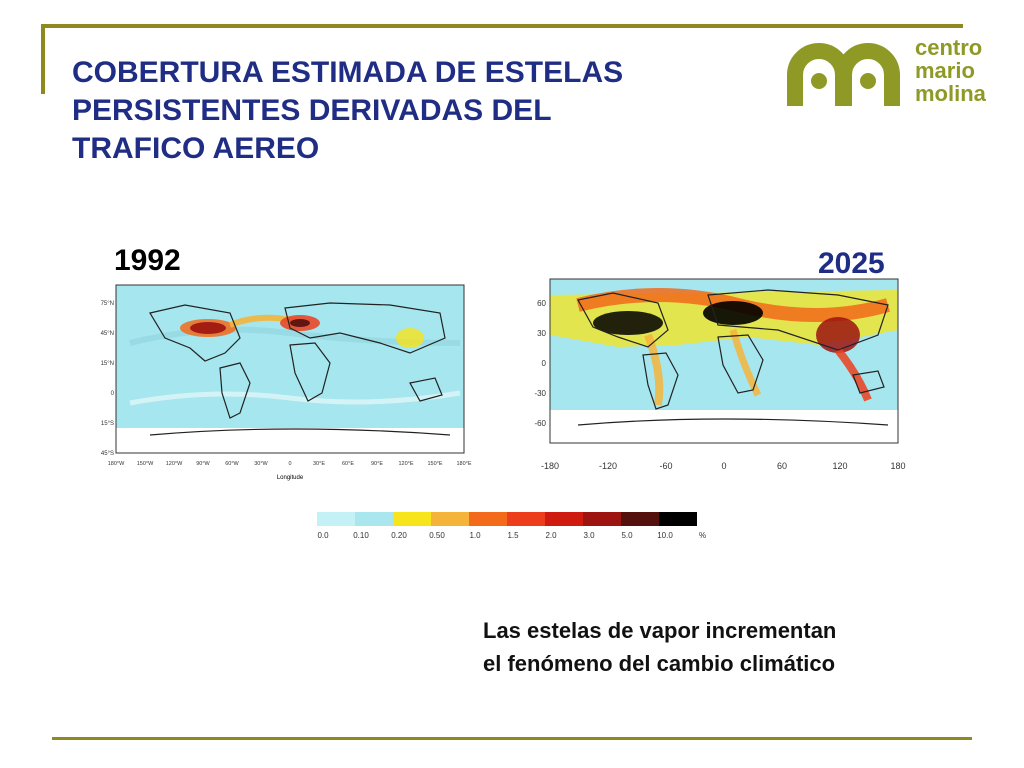 The width and height of the screenshot is (1024, 768). I want to click on top-rule, so click(503, 26).